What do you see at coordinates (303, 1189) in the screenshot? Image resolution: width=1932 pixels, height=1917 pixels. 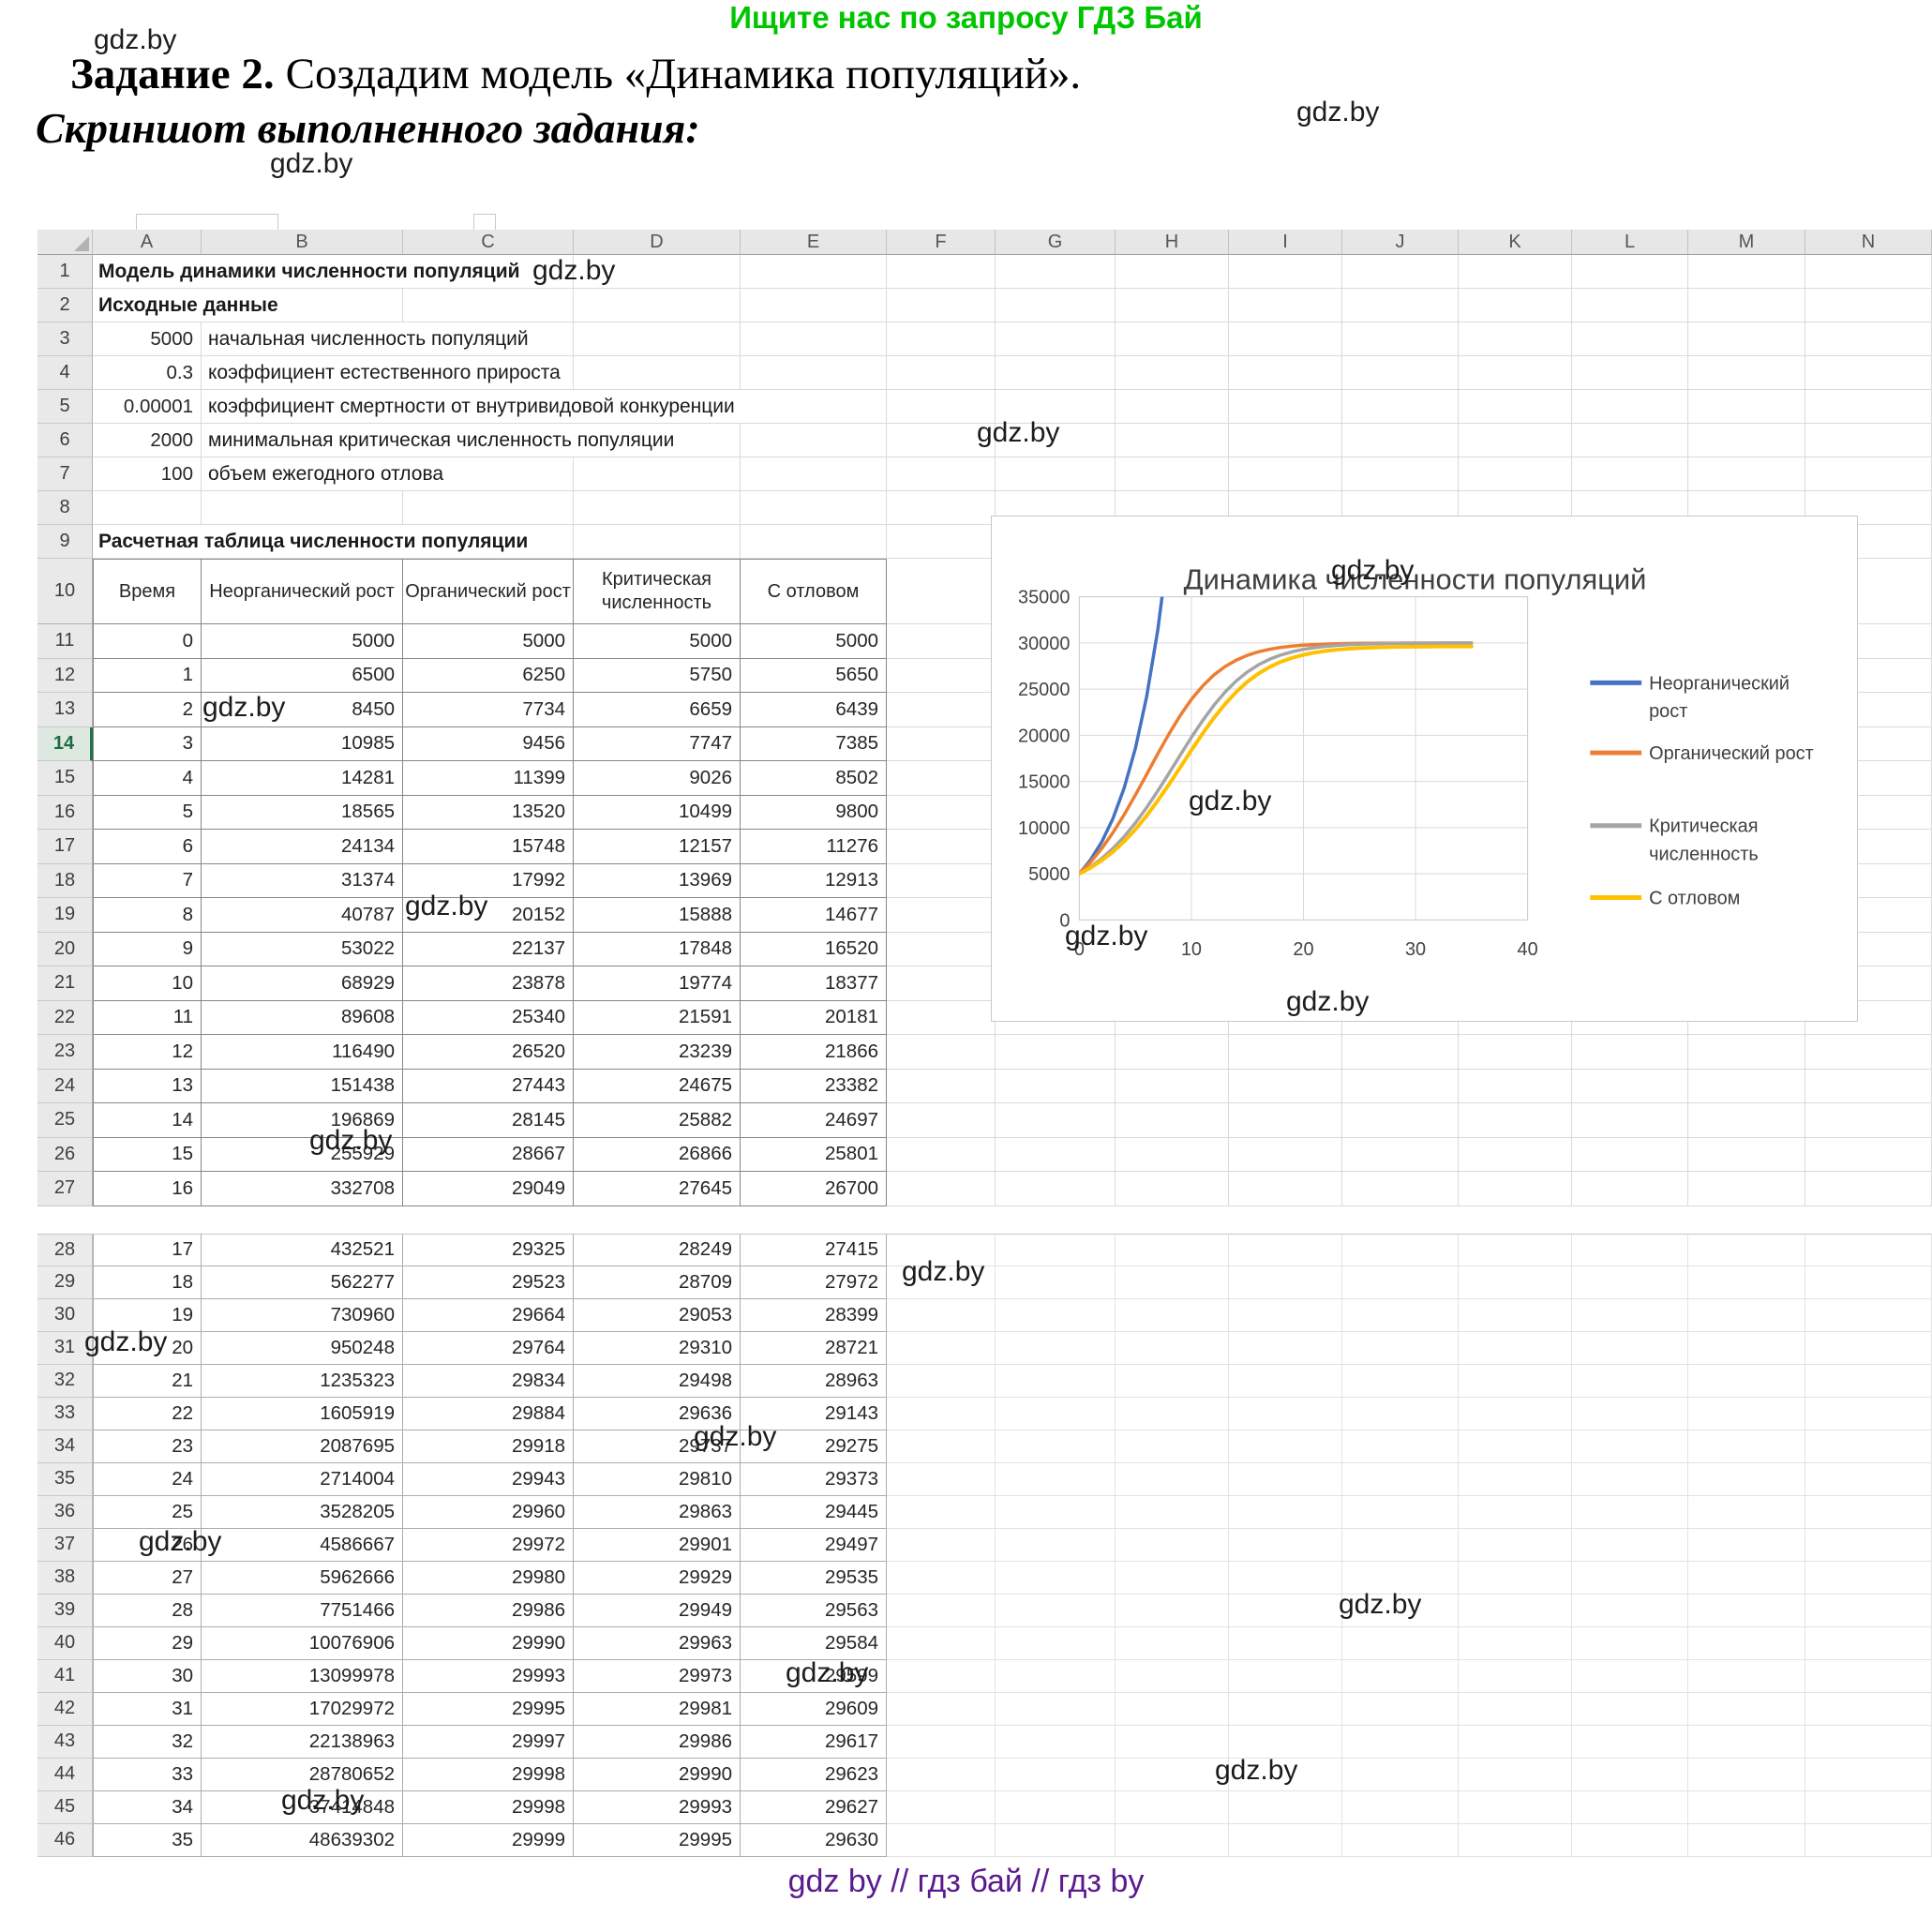 I see `cell: 332708` at bounding box center [303, 1189].